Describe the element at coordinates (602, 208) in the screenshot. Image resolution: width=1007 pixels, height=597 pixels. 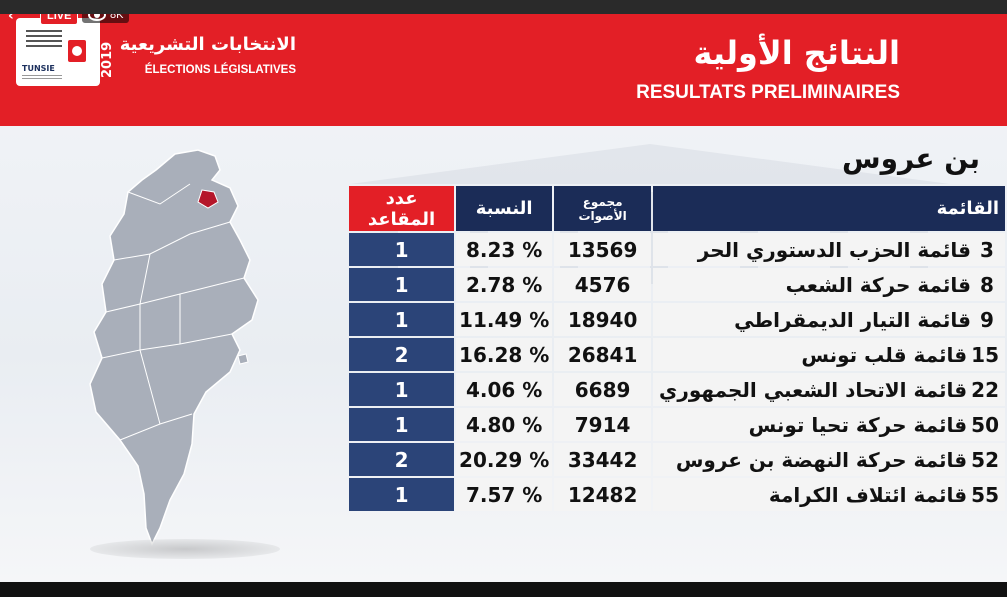
I see `header-votes: مجموع الأصوات` at that location.